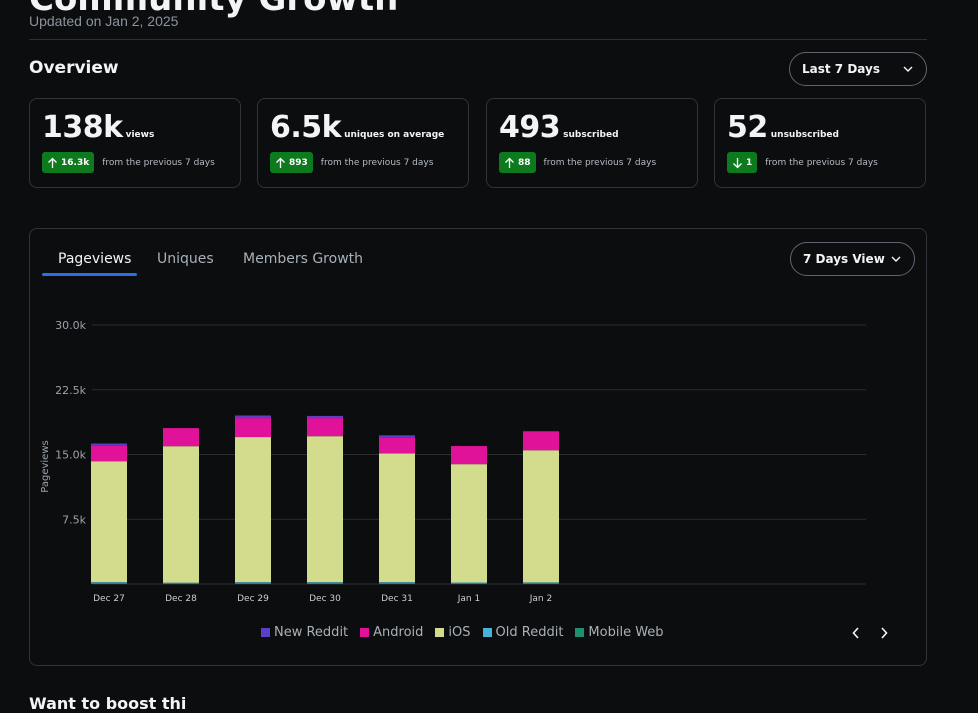 Image resolution: width=978 pixels, height=713 pixels. I want to click on arrow-down-icon, so click(737, 162).